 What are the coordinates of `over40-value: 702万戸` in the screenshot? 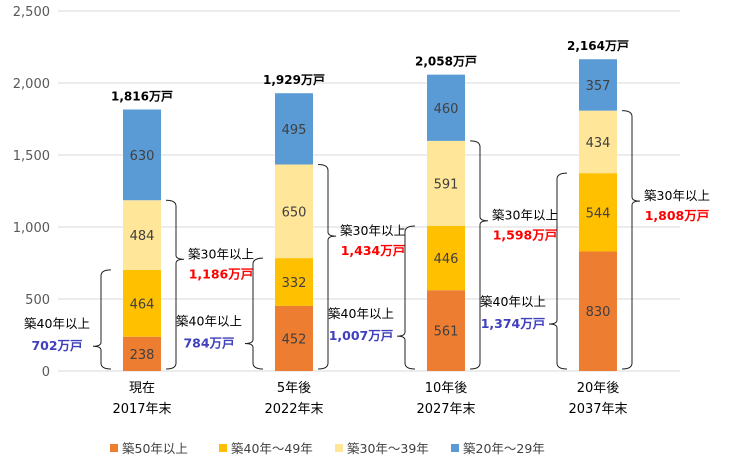 It's located at (56, 345).